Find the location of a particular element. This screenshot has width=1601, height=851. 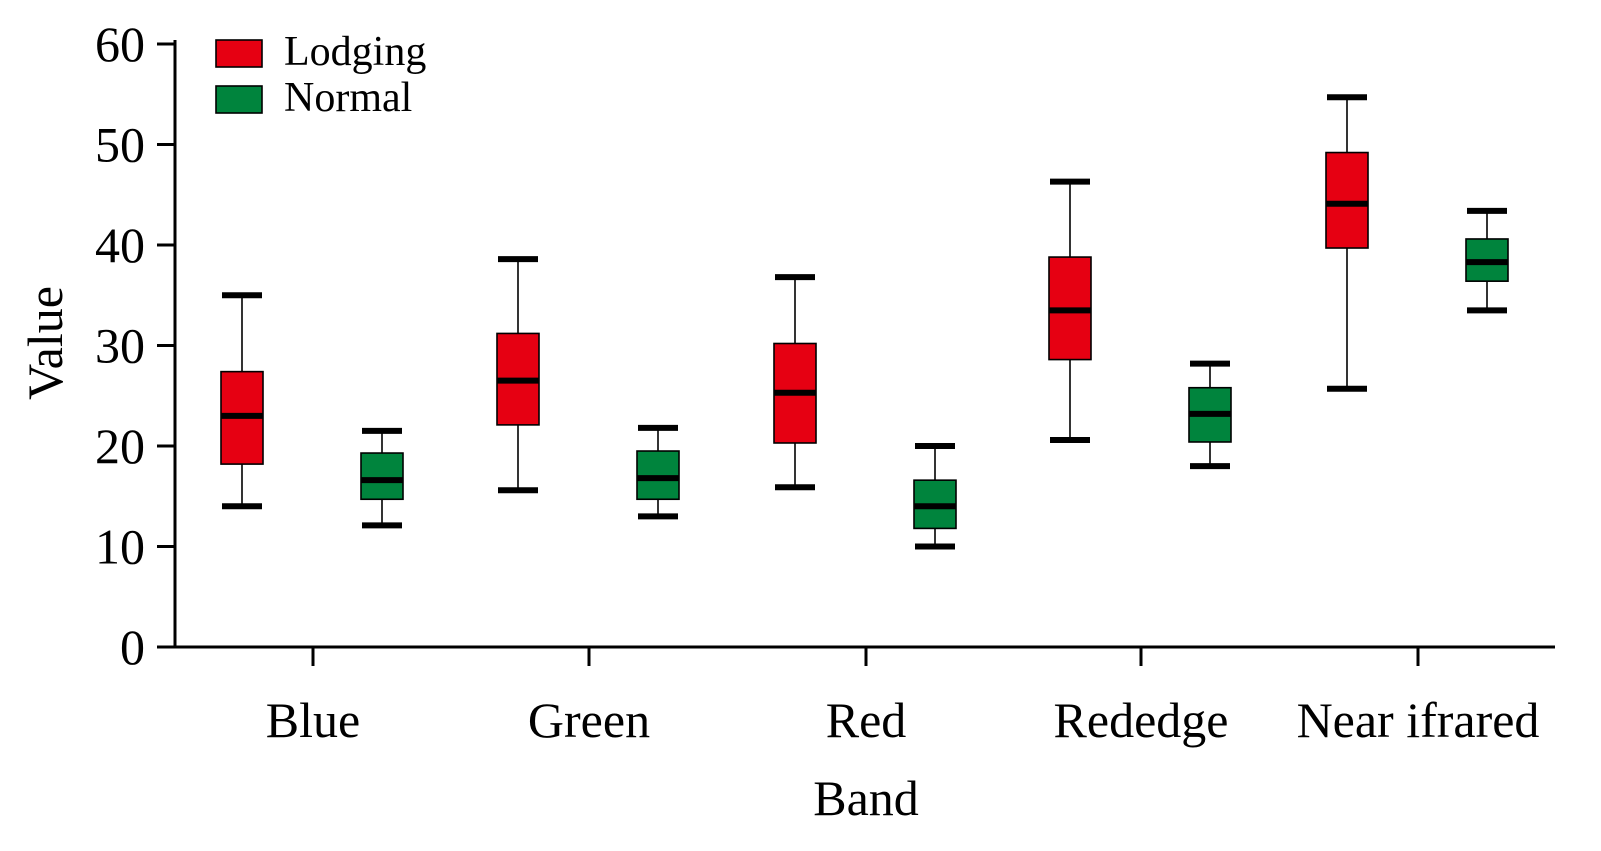

y-tick-label: 0 is located at coordinates (132, 647).